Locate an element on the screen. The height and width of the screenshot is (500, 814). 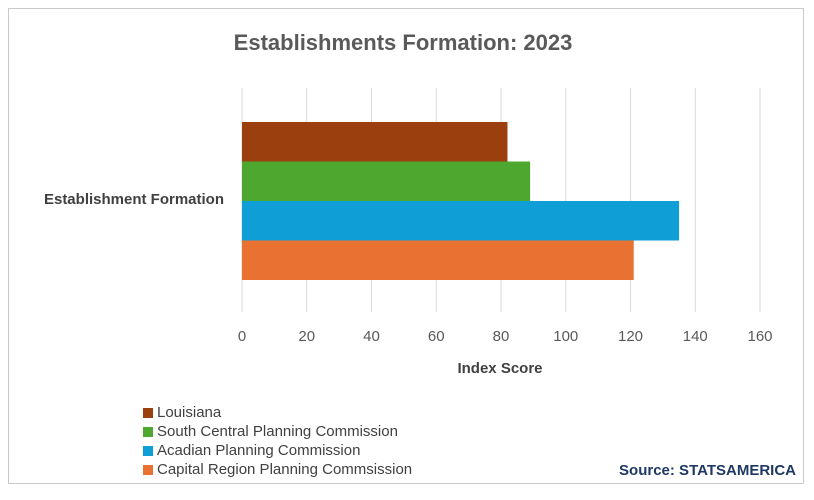
legend-item: Capital Region Planning Commsission is located at coordinates (277, 469).